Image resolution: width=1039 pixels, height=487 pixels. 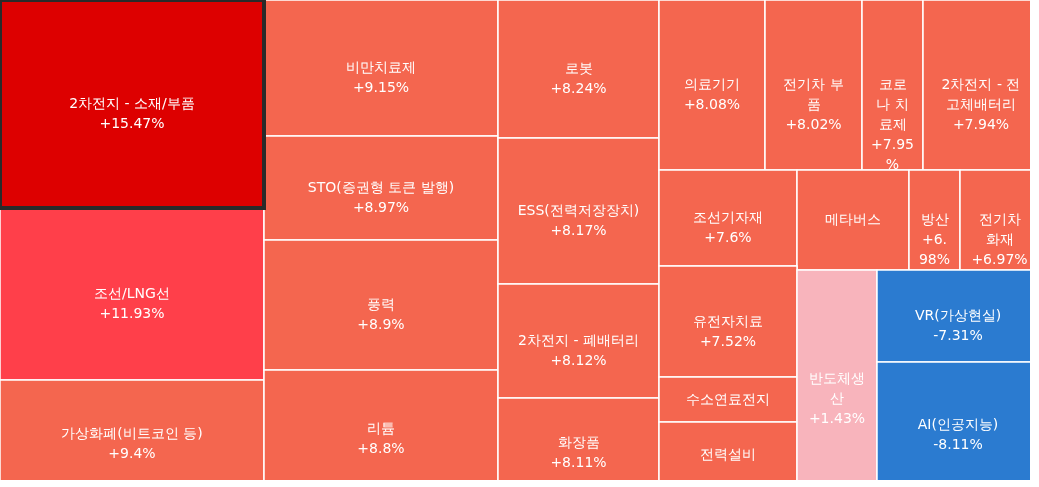 What do you see at coordinates (728, 340) in the screenshot?
I see `data-label: +7.52%` at bounding box center [728, 340].